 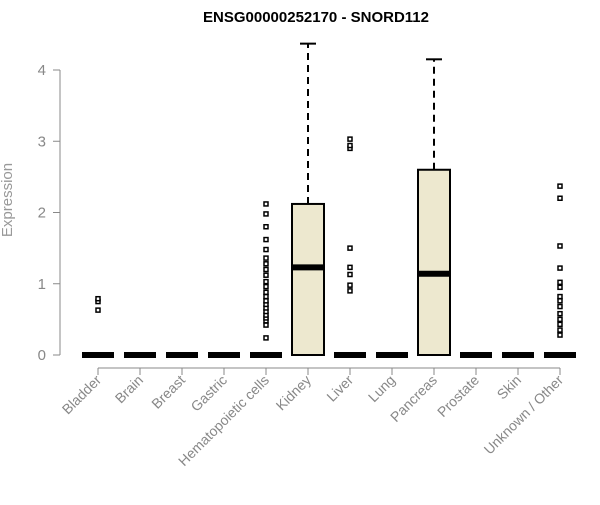 I want to click on box-group-bladder, so click(x=98, y=326).